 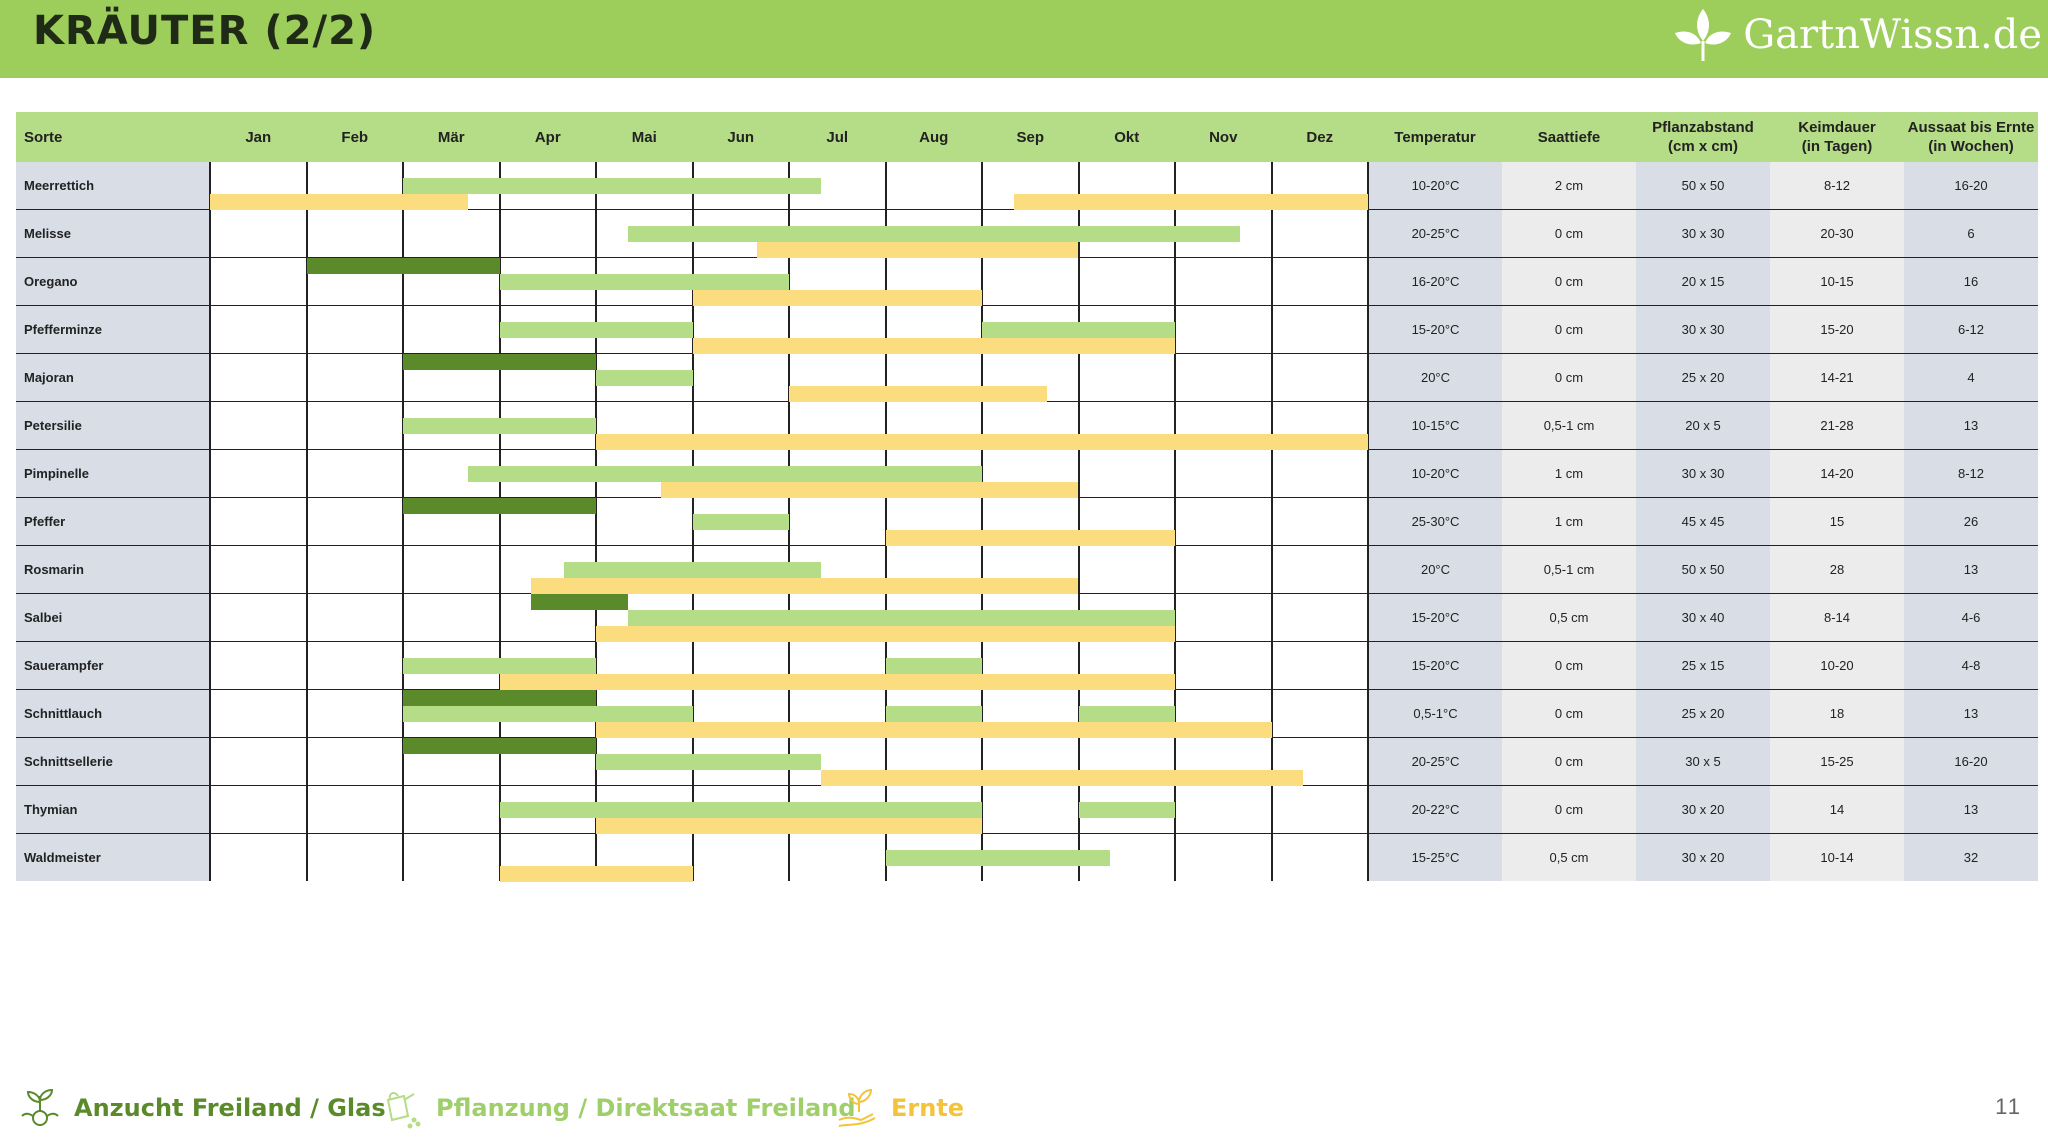 What do you see at coordinates (1892, 35) in the screenshot?
I see `logo-text: GartnWissn.de` at bounding box center [1892, 35].